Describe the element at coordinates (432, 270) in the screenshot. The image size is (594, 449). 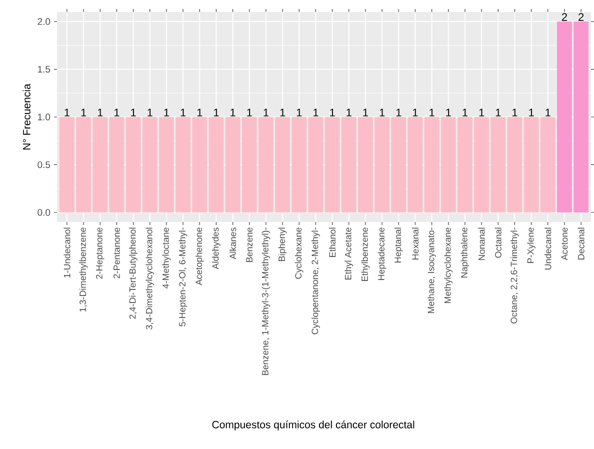
I see `x-tick-label: Methane, Isocyanato-` at that location.